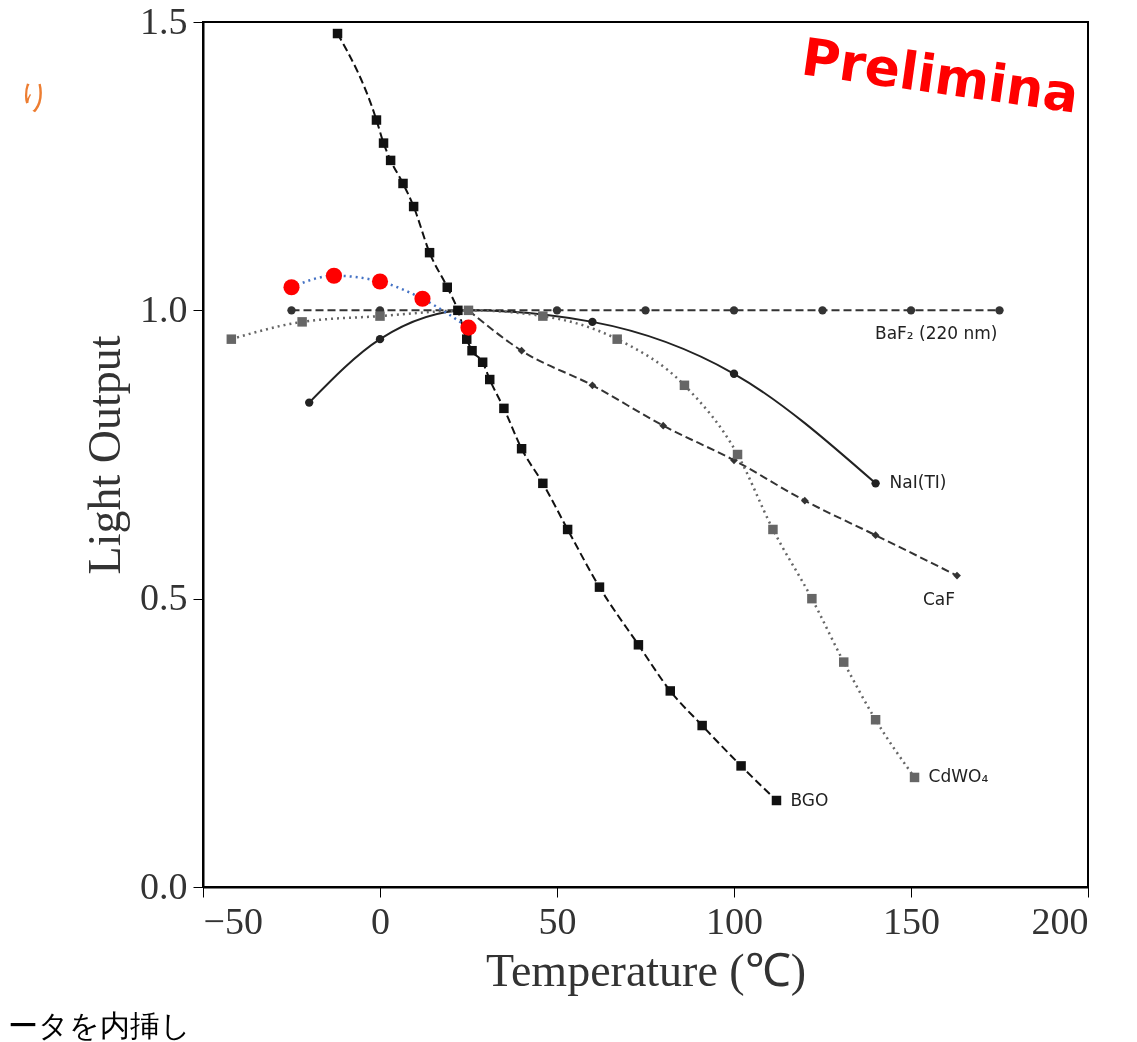 The image size is (1137, 1042). I want to click on series-label: BaF₂ (220 nm), so click(936, 333).